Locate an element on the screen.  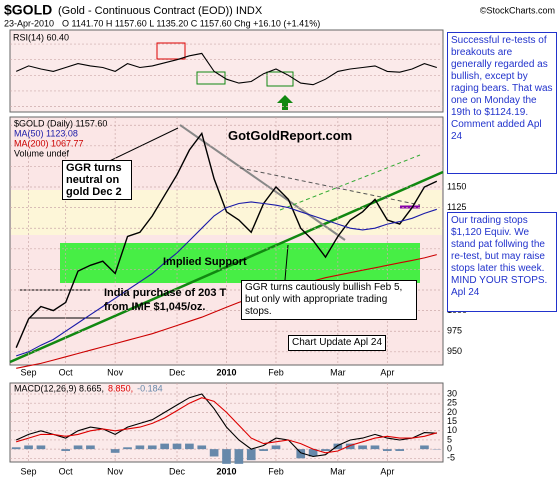
legend-entry: RSI(14) 60.40 is located at coordinates (41, 37).